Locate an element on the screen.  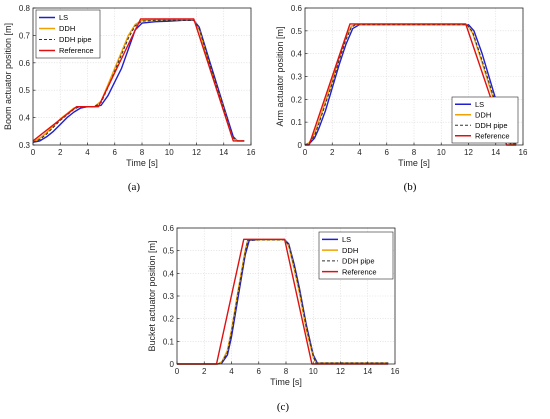
y-tick-label: 0.8 is located at coordinates (25, 8).